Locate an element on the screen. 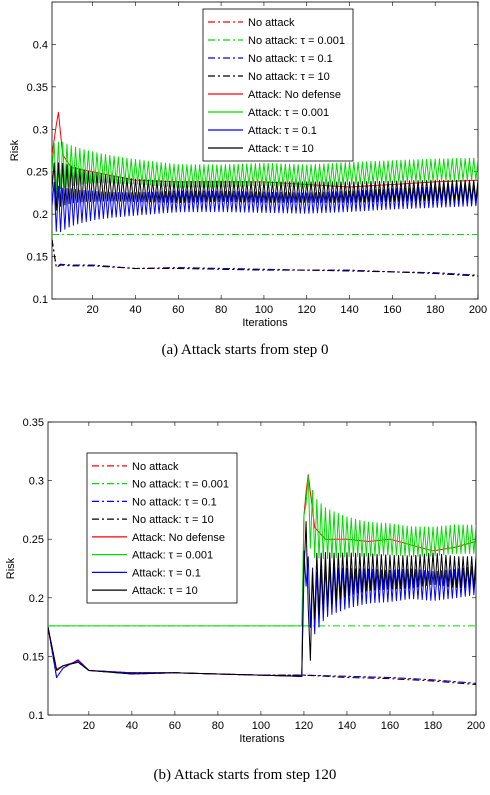  caption-b: (b) Attack starts from step 120 is located at coordinates (245, 775).